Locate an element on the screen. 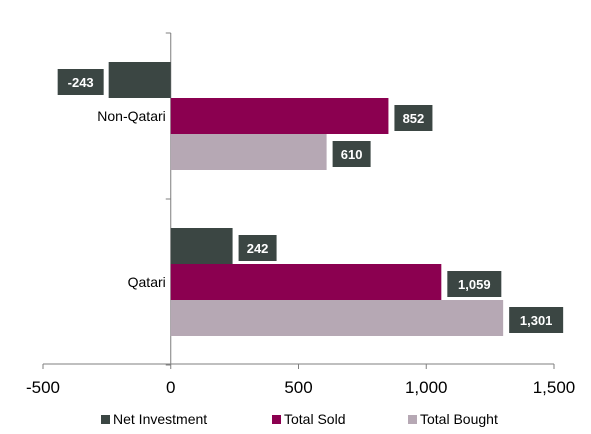 The image size is (591, 434). data-label-value: 610 is located at coordinates (352, 154).